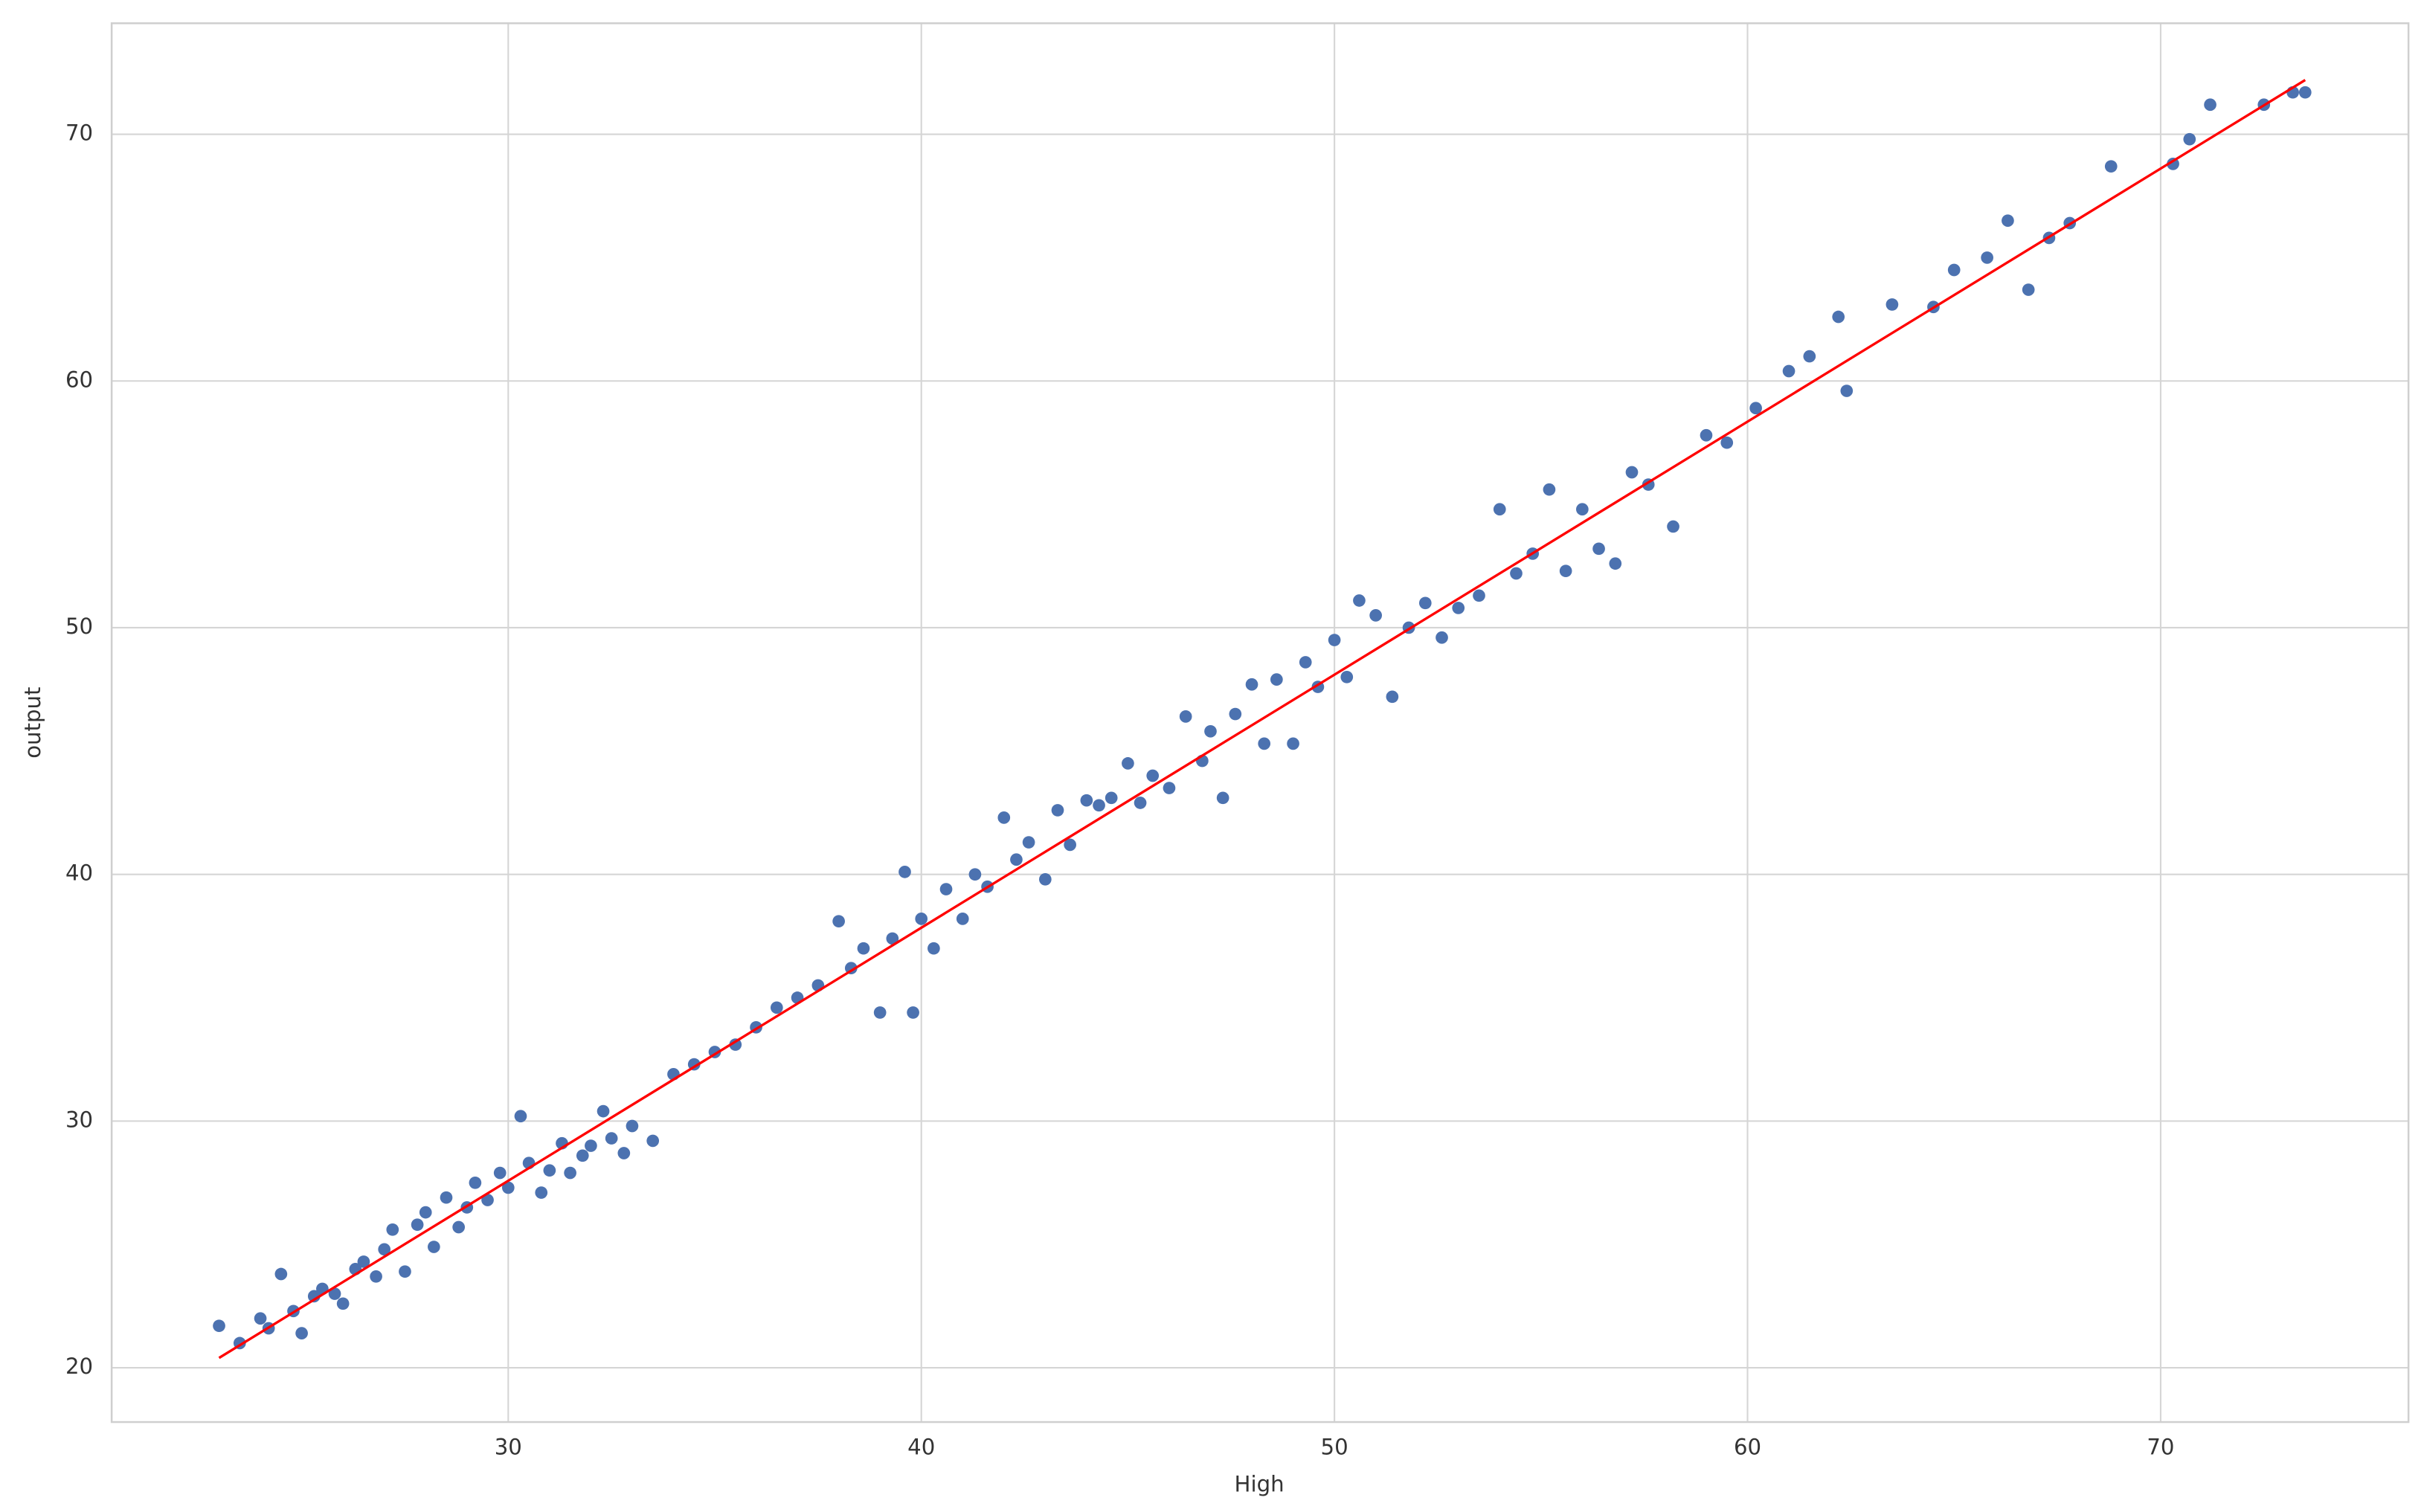 This screenshot has width=2424, height=1512. Describe the element at coordinates (79, 1119) in the screenshot. I see `y-tick-label: 30` at that location.